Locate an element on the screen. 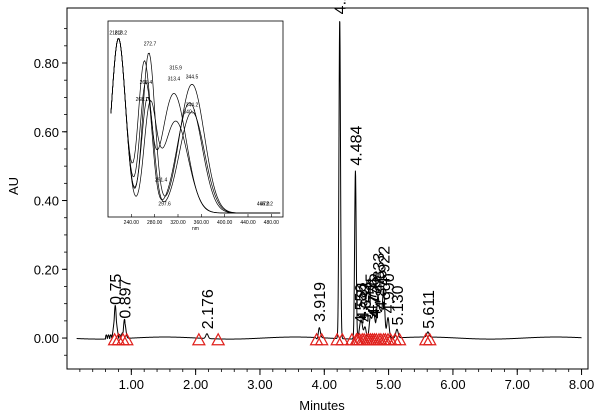 Image resolution: width=598 pixels, height=416 pixels. inset-x-tick-label: 400.00 is located at coordinates (225, 223).